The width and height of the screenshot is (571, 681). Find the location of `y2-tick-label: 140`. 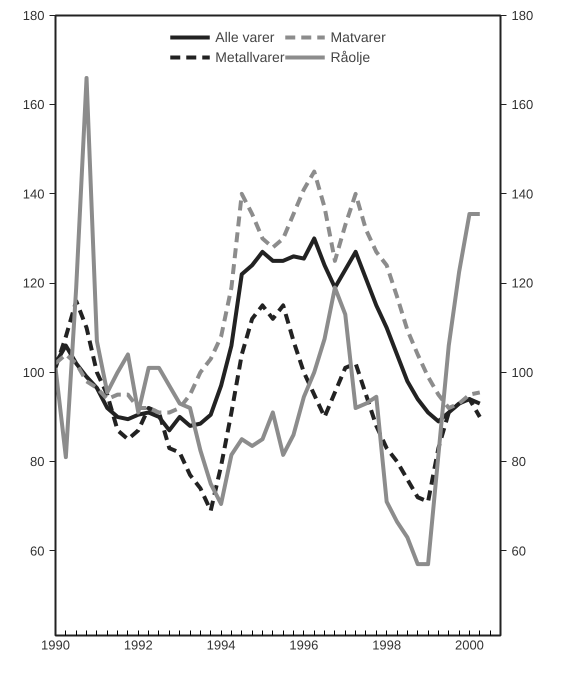

y2-tick-label: 140 is located at coordinates (523, 194).